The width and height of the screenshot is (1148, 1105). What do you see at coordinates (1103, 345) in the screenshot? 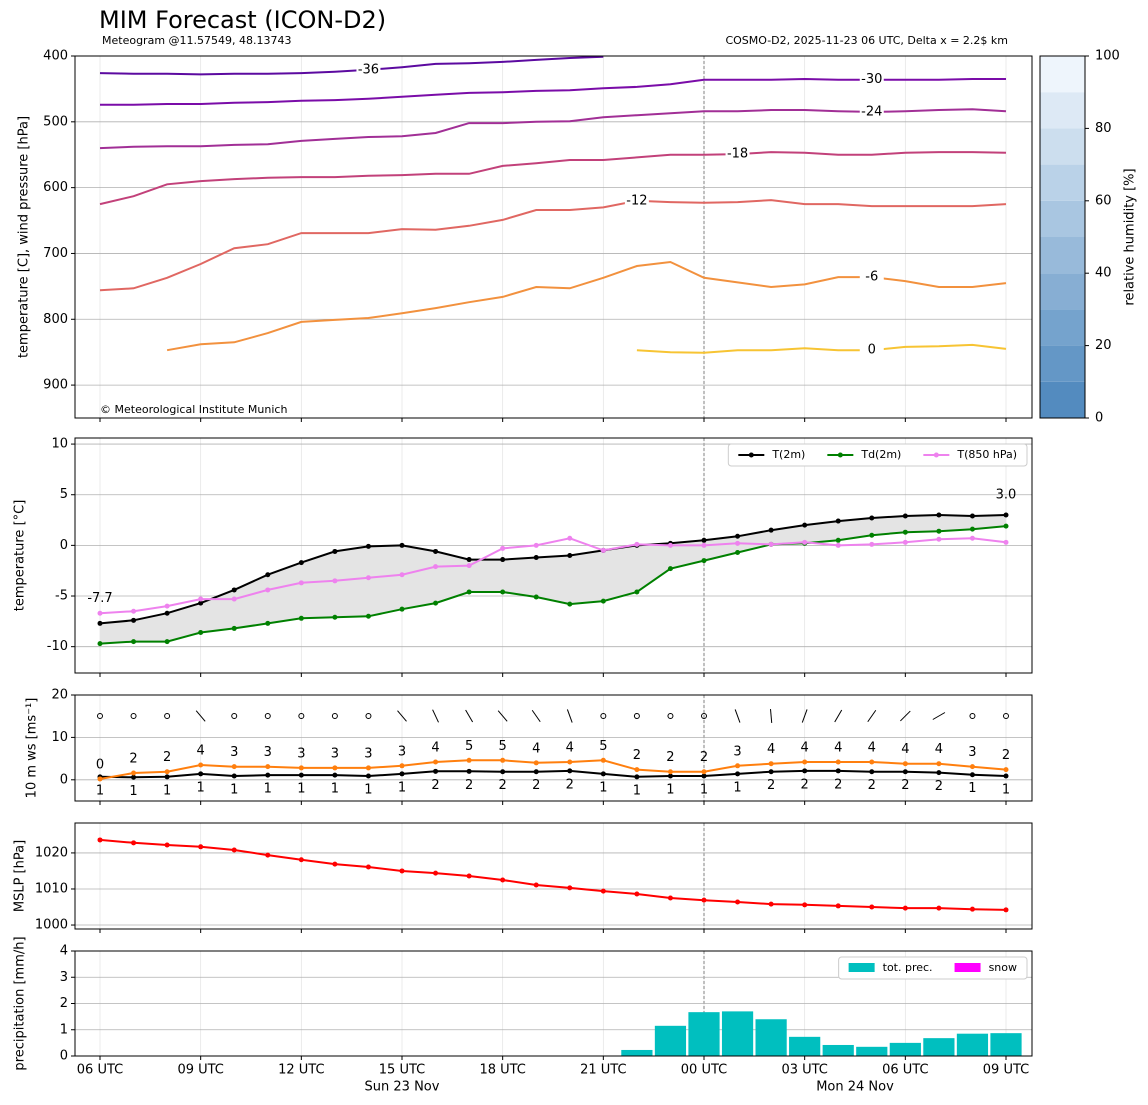
I see `colorbar-tick-label: 20` at bounding box center [1103, 345].